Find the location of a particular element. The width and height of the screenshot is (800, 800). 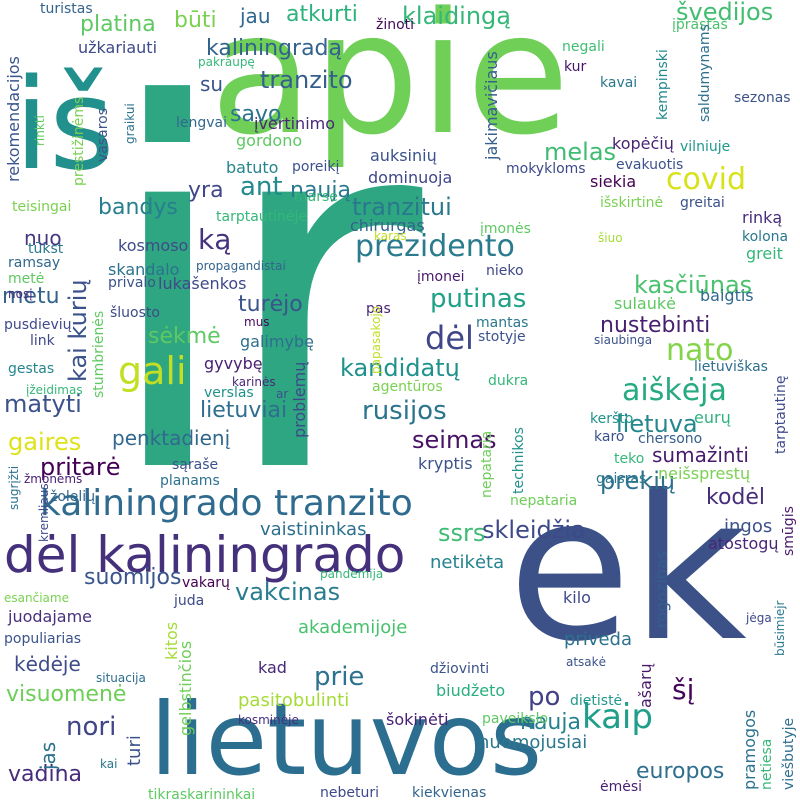

word-planams: planams is located at coordinates (190, 481).